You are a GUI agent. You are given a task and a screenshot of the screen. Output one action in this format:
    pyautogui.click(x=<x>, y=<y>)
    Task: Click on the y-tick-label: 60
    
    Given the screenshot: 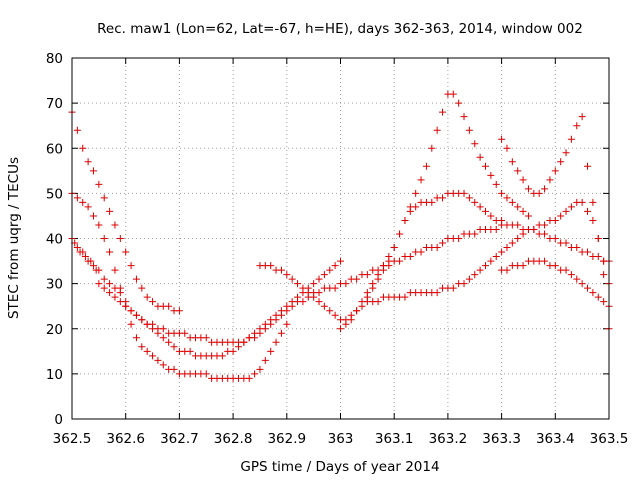 What is the action you would take?
    pyautogui.click(x=54, y=149)
    